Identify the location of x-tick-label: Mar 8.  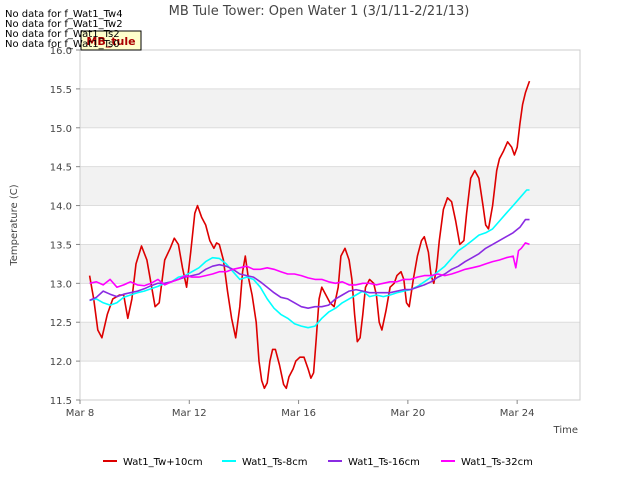
(80, 413).